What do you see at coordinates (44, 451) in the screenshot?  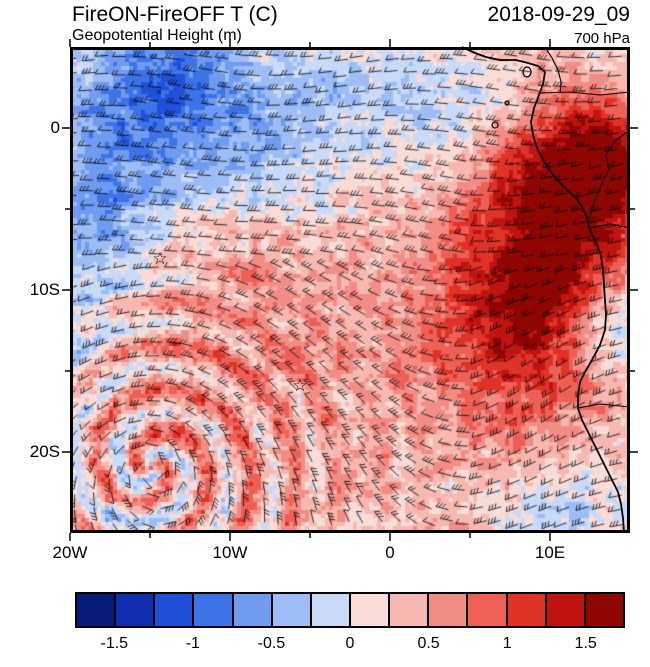 I see `y-tick-label-20s: 20S` at bounding box center [44, 451].